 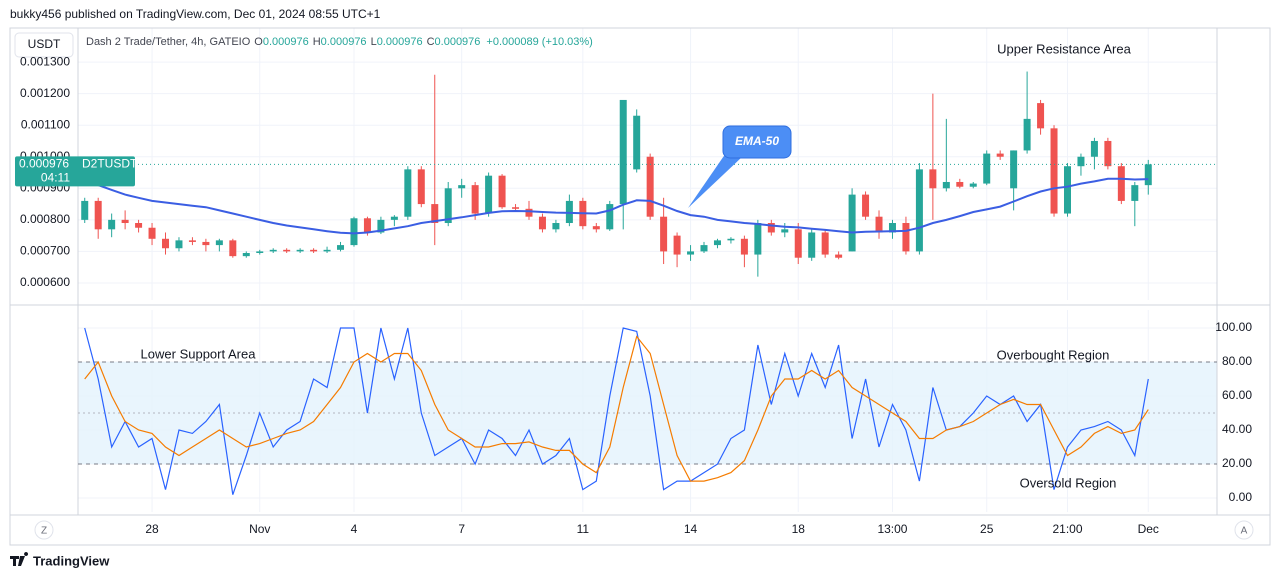 I want to click on legend-key: H, so click(x=317, y=42).